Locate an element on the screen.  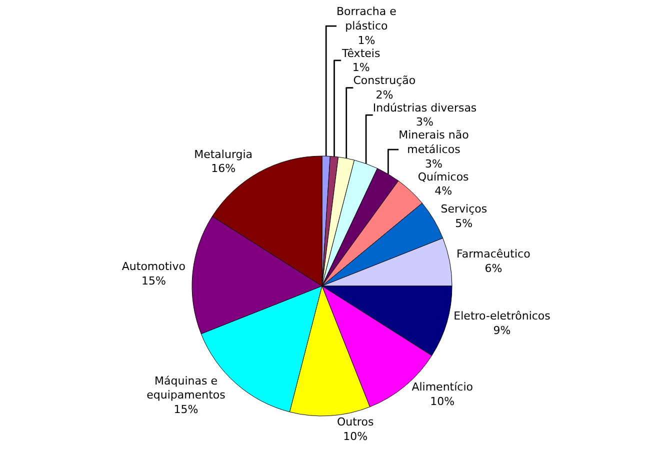
slice-label: Construção is located at coordinates (384, 81).